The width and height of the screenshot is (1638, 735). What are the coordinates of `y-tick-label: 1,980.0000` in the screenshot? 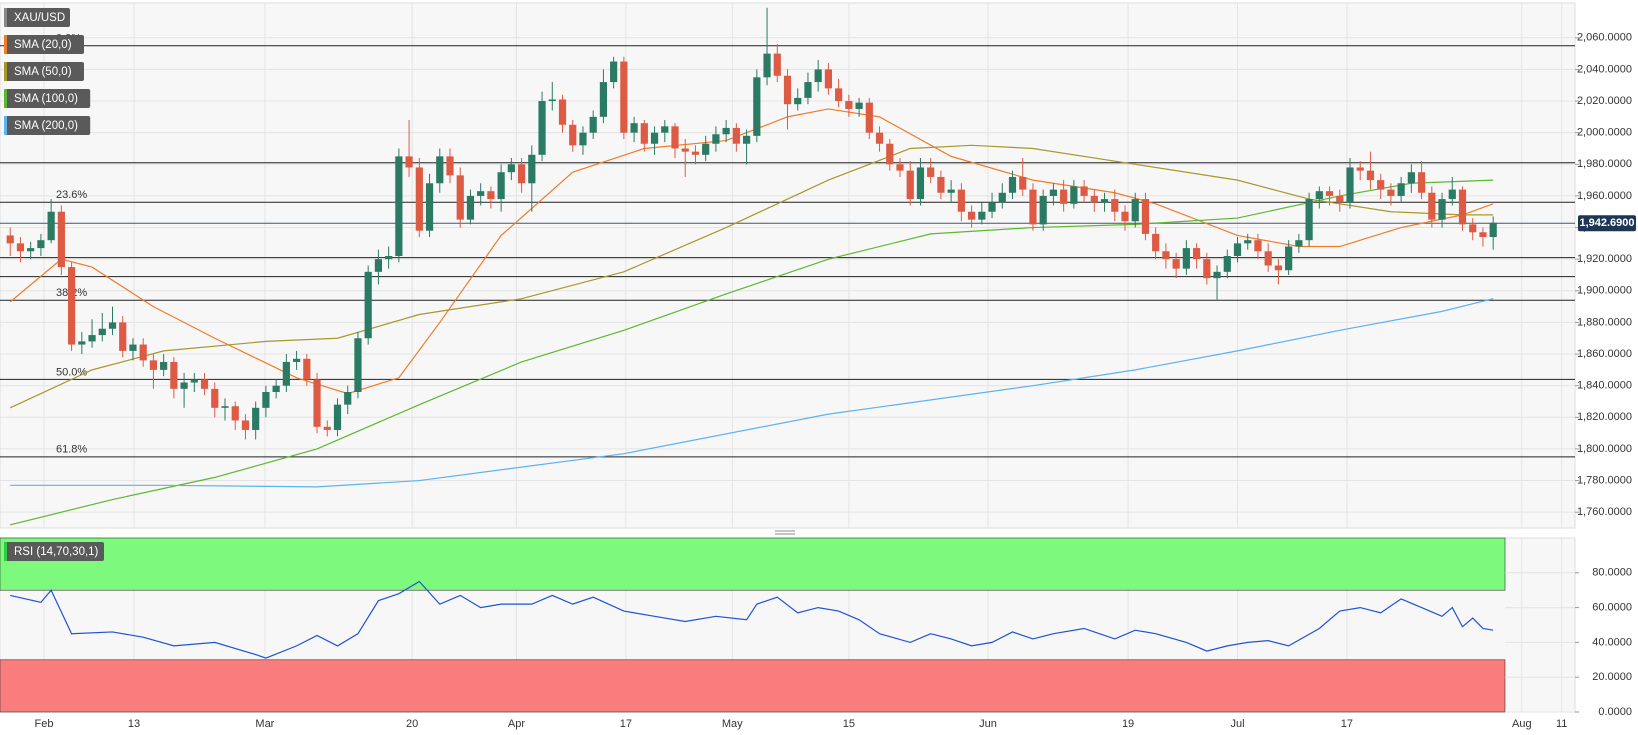 It's located at (1604, 164).